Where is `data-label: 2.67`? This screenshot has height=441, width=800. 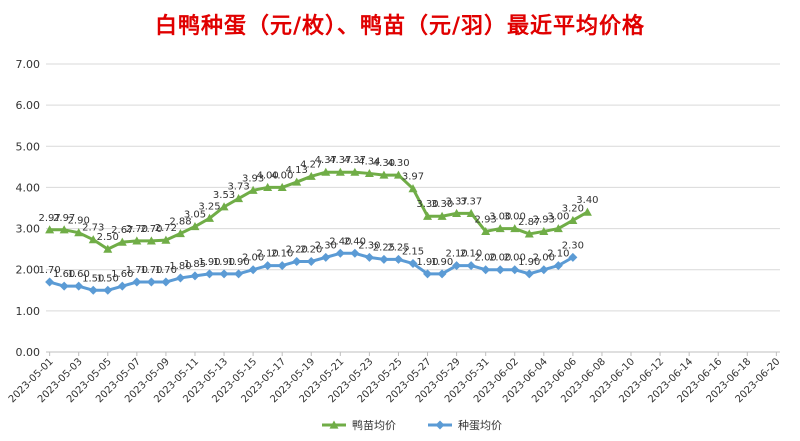 data-label: 2.67 is located at coordinates (122, 230).